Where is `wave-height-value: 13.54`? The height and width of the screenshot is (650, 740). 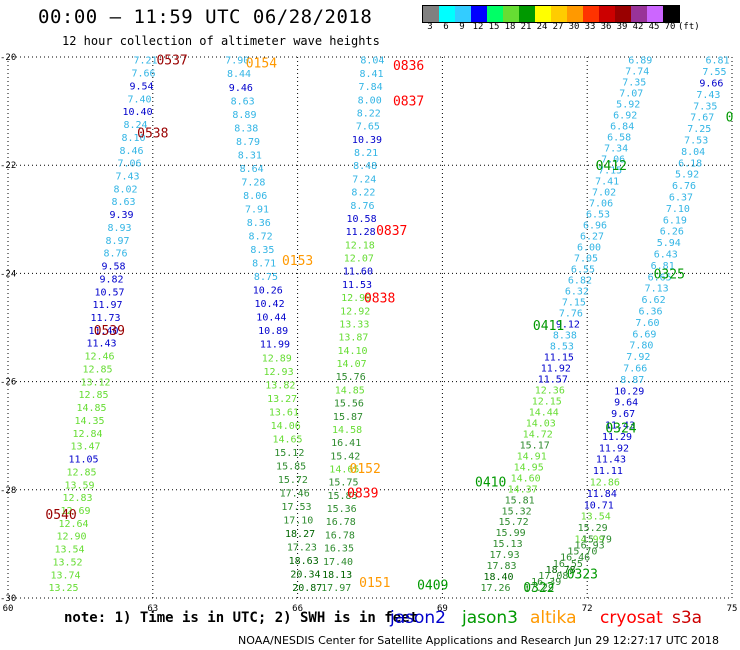
wave-height-value: 13.54 is located at coordinates (596, 517).